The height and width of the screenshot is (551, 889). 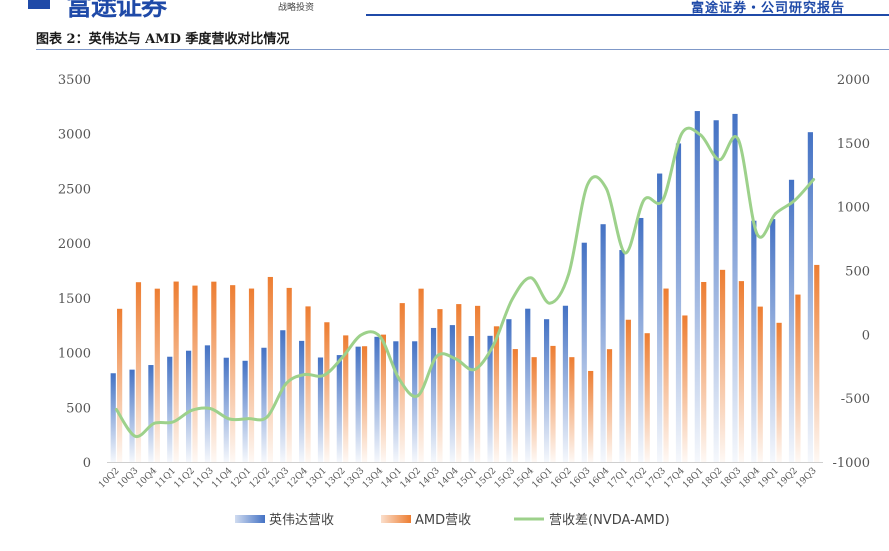 What do you see at coordinates (184, 478) in the screenshot?
I see `x-tick-label: 11Q2` at bounding box center [184, 478].